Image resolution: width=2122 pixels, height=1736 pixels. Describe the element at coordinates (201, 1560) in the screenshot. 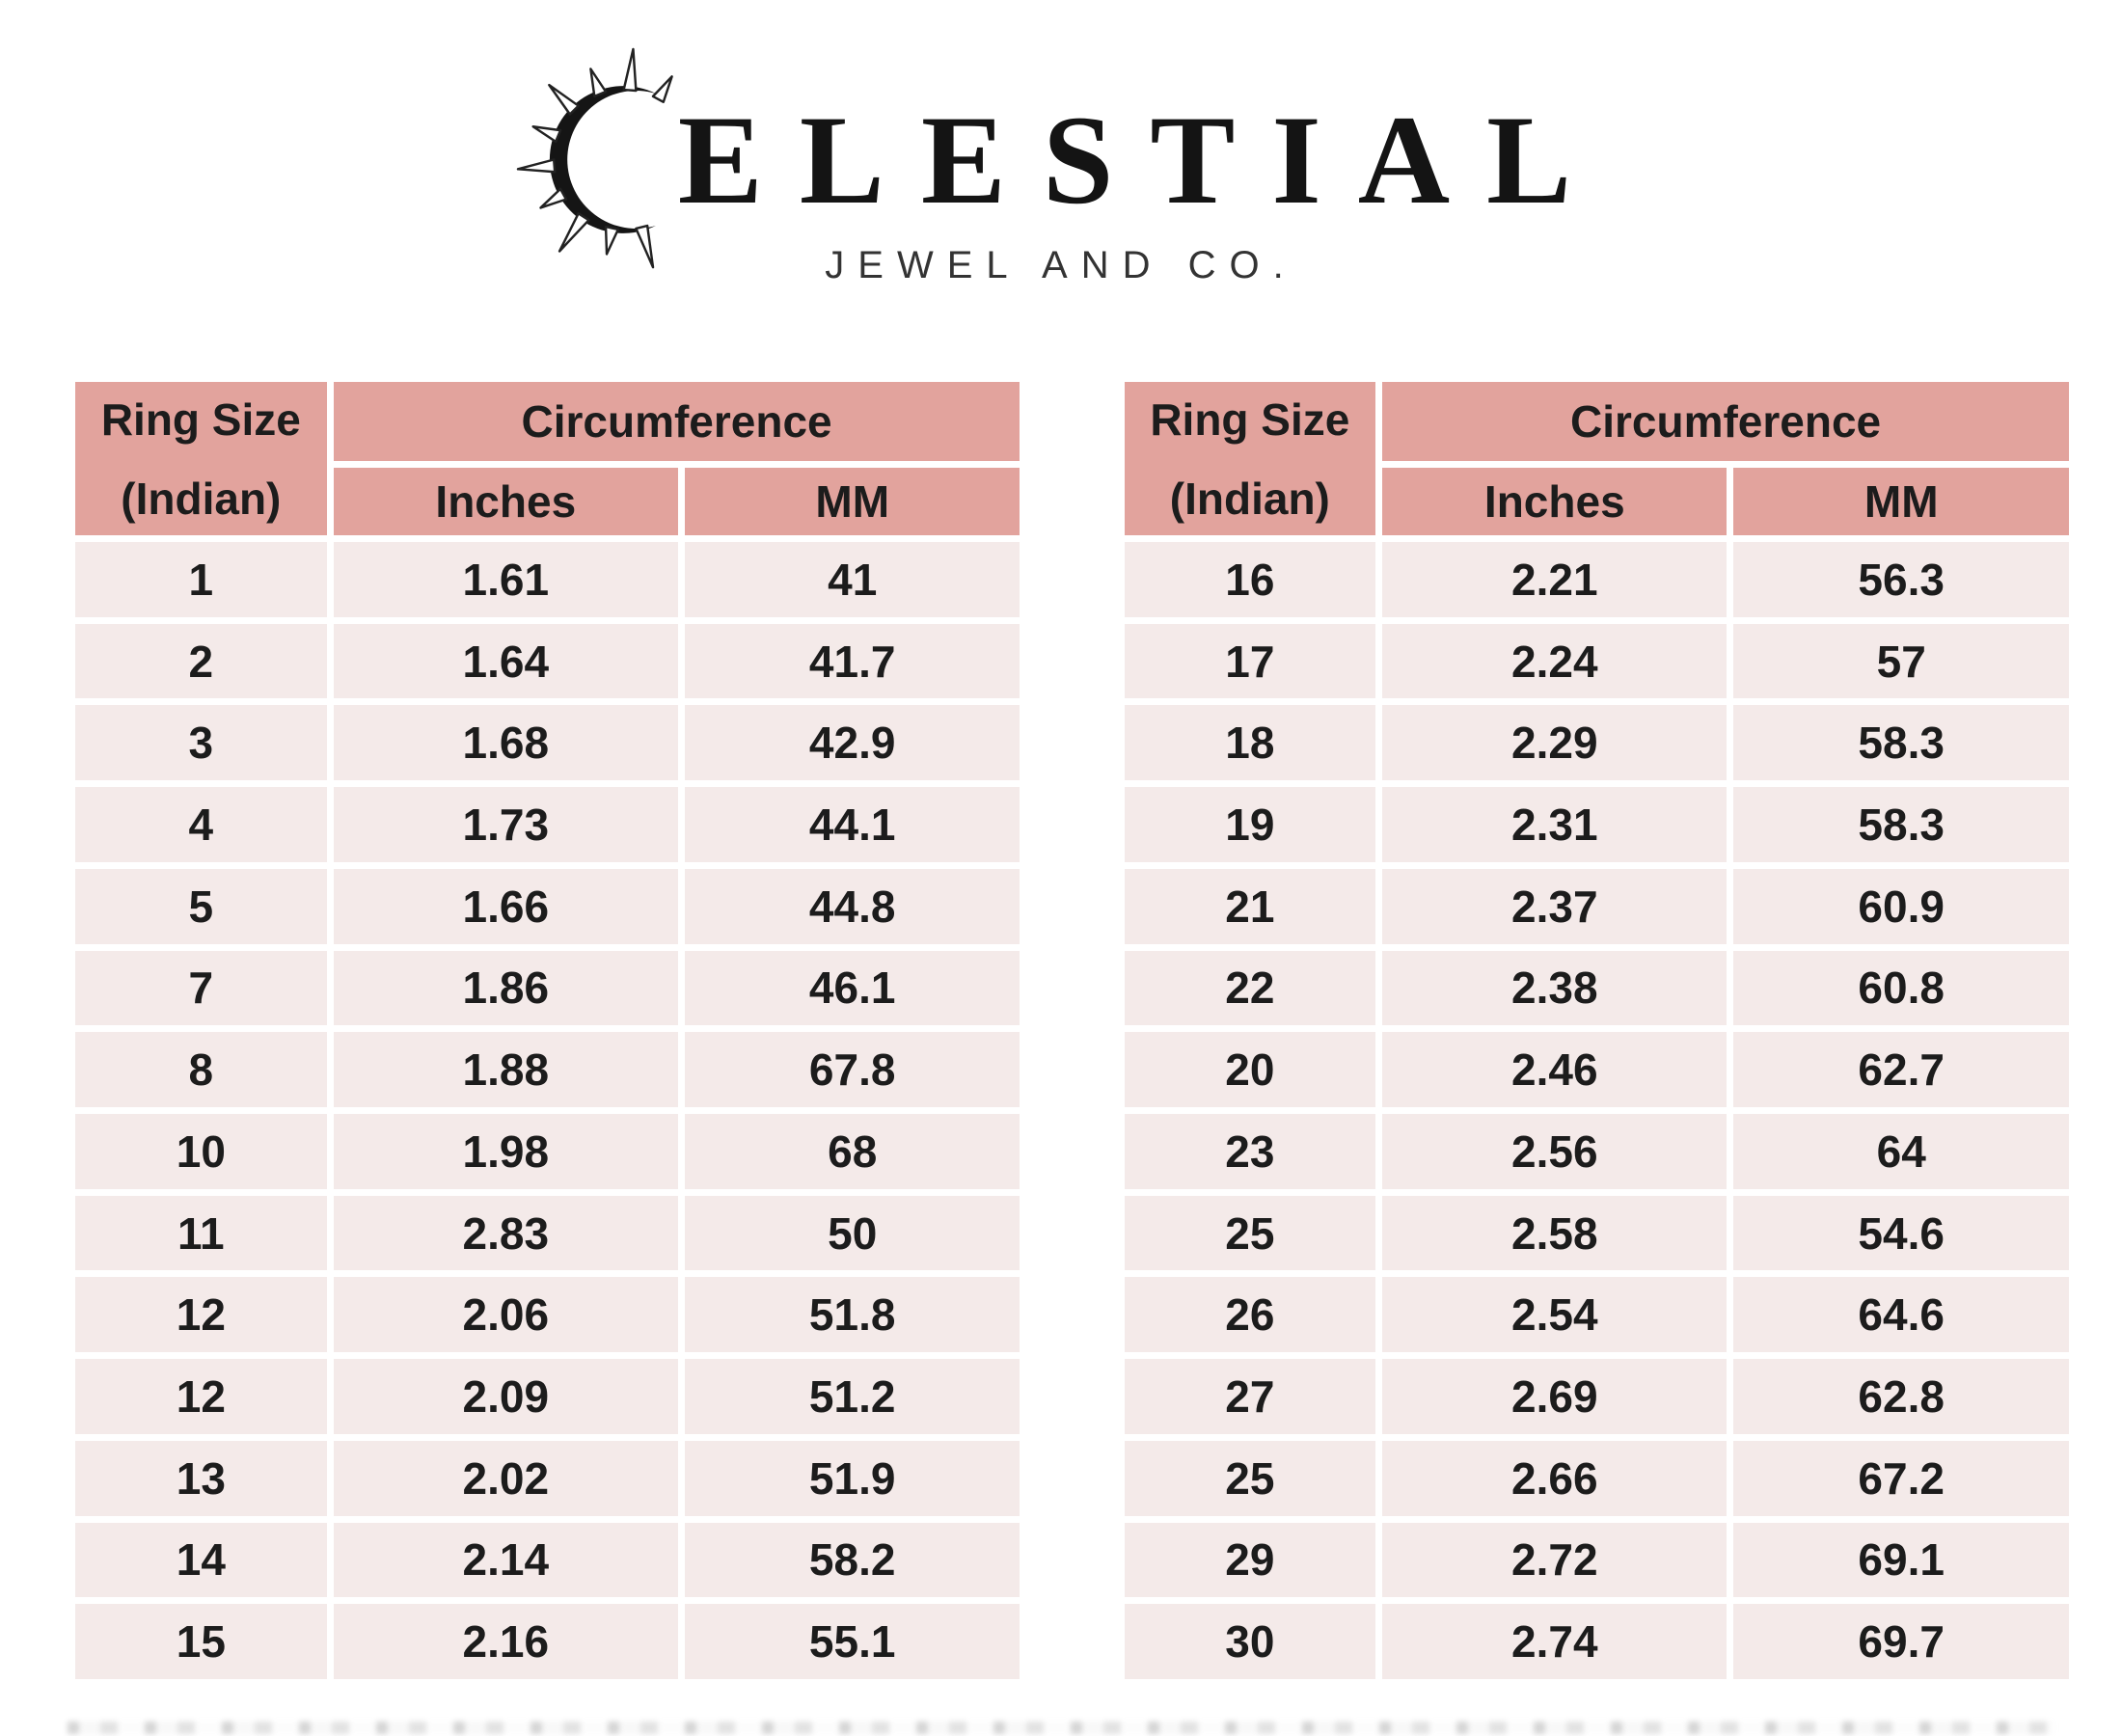

I see `ring-size-cell: 14` at that location.